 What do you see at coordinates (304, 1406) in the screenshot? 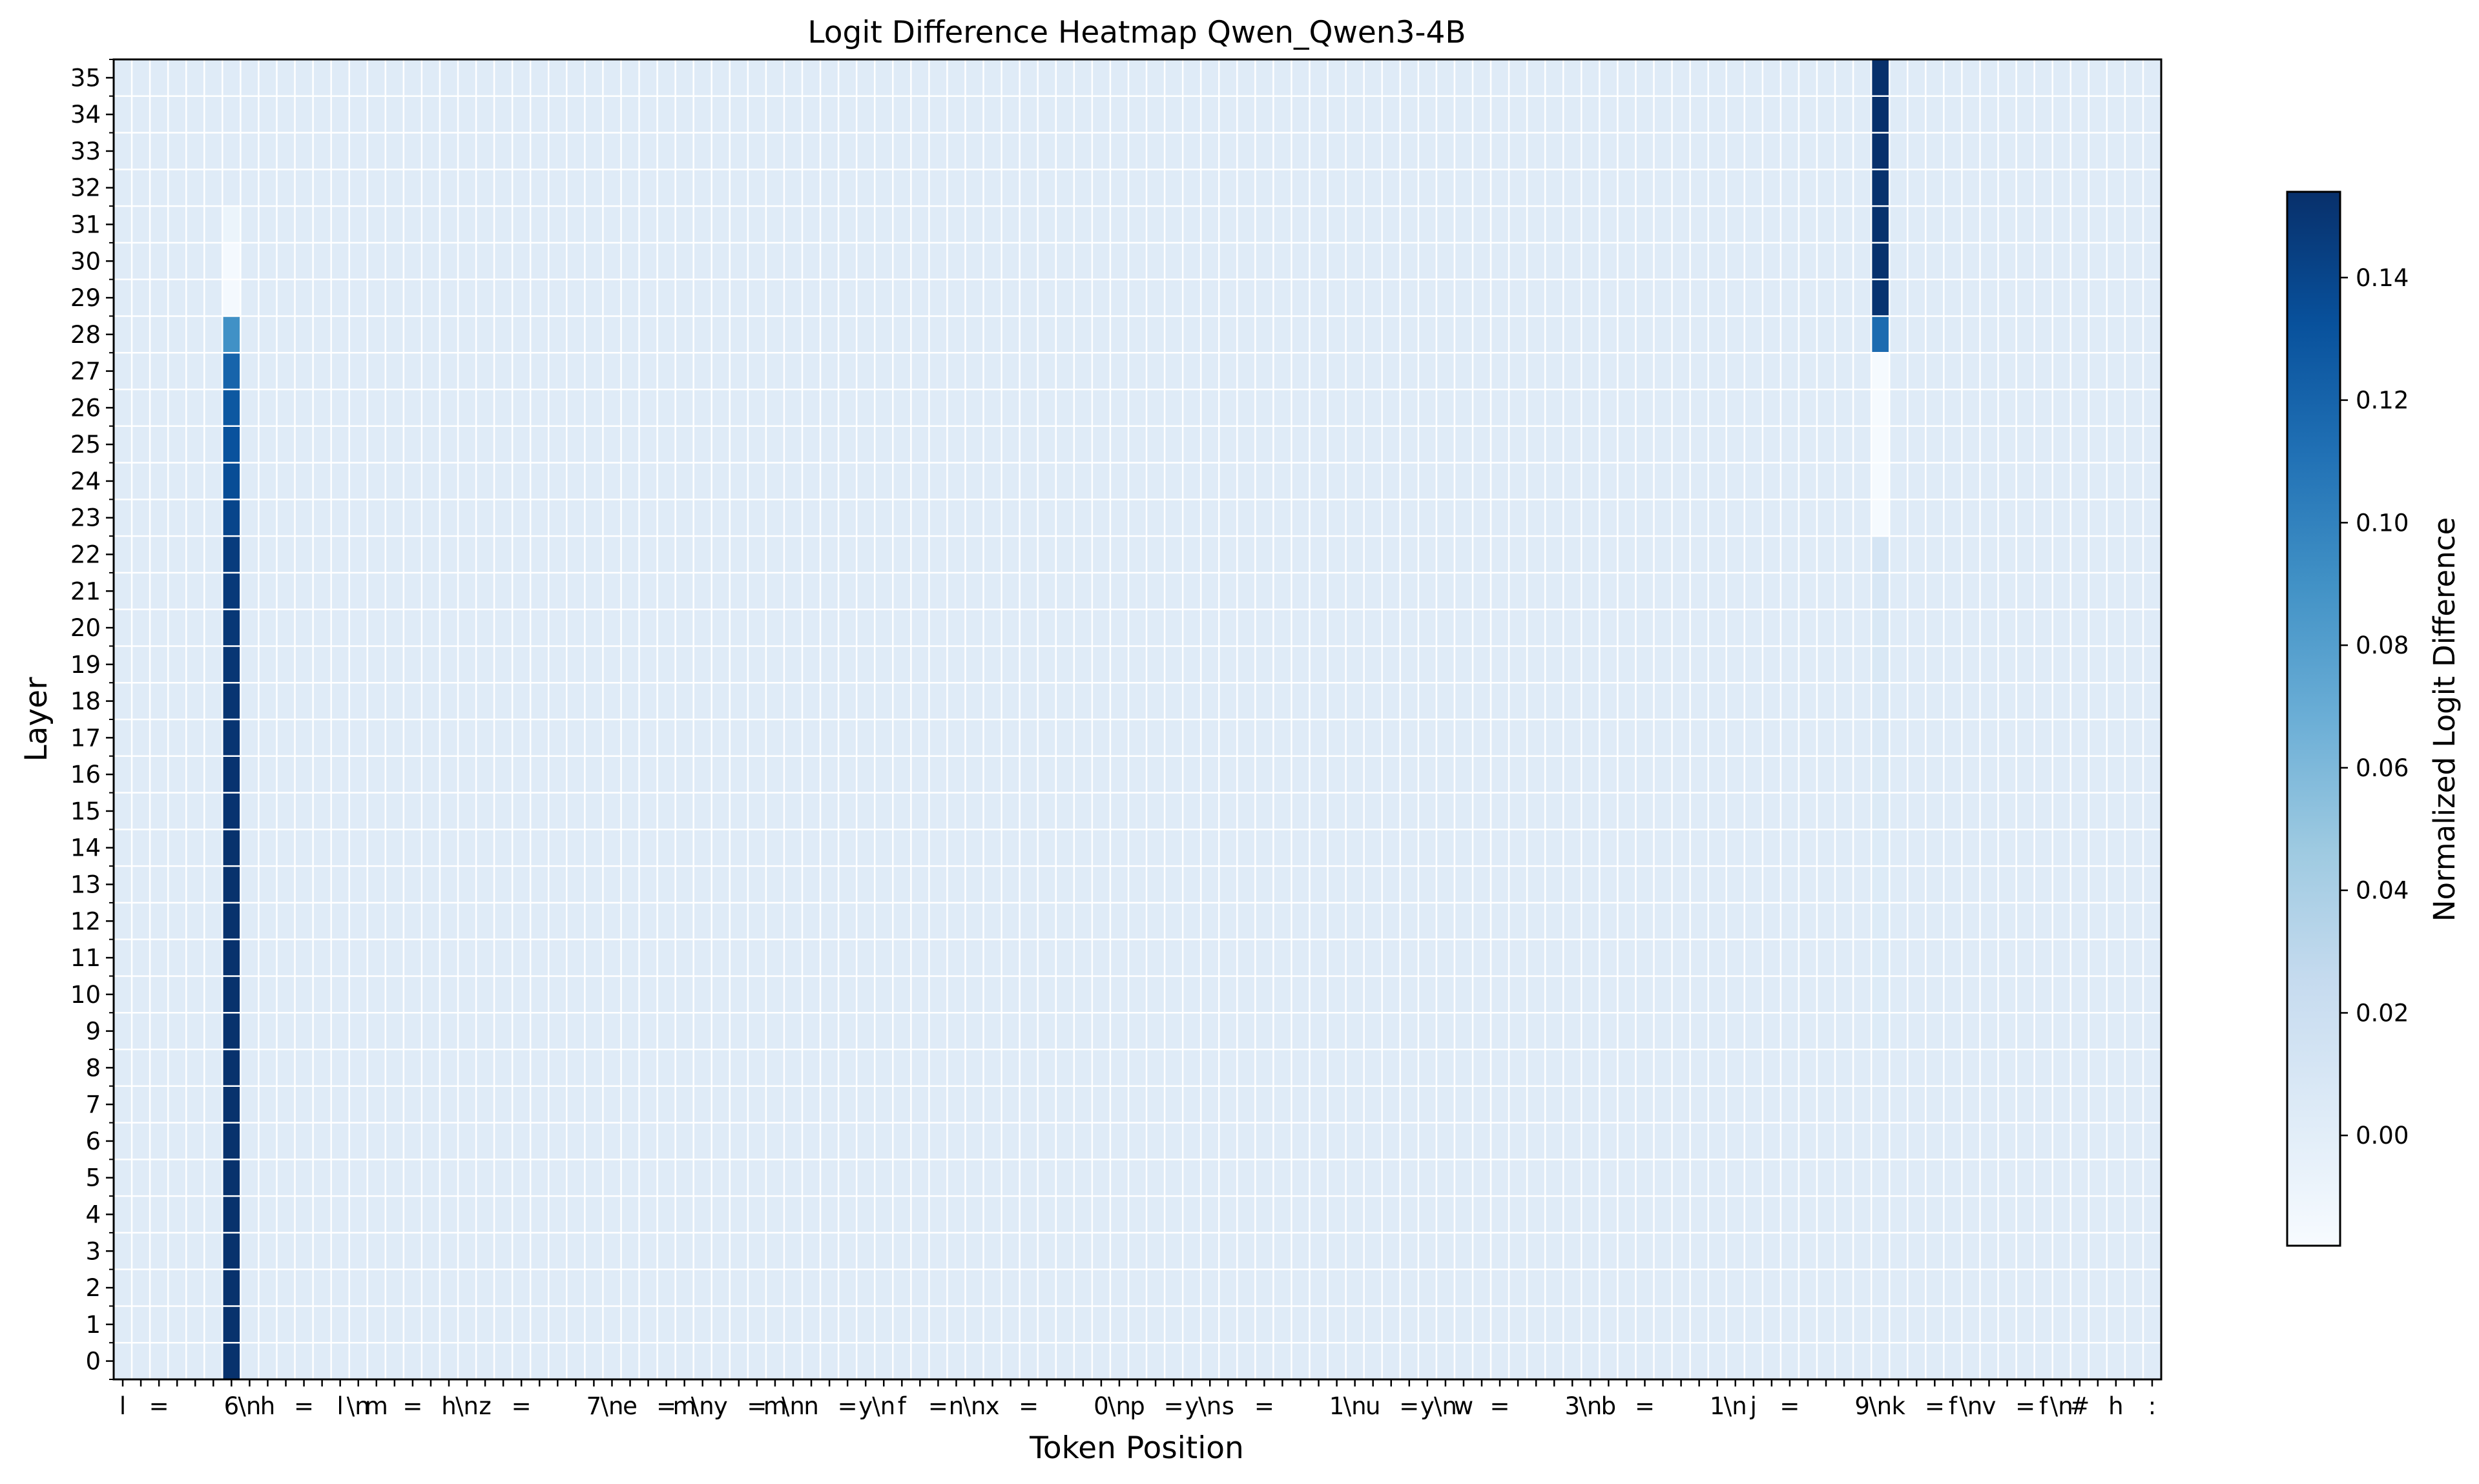
I see `x-tick-label: =` at bounding box center [304, 1406].